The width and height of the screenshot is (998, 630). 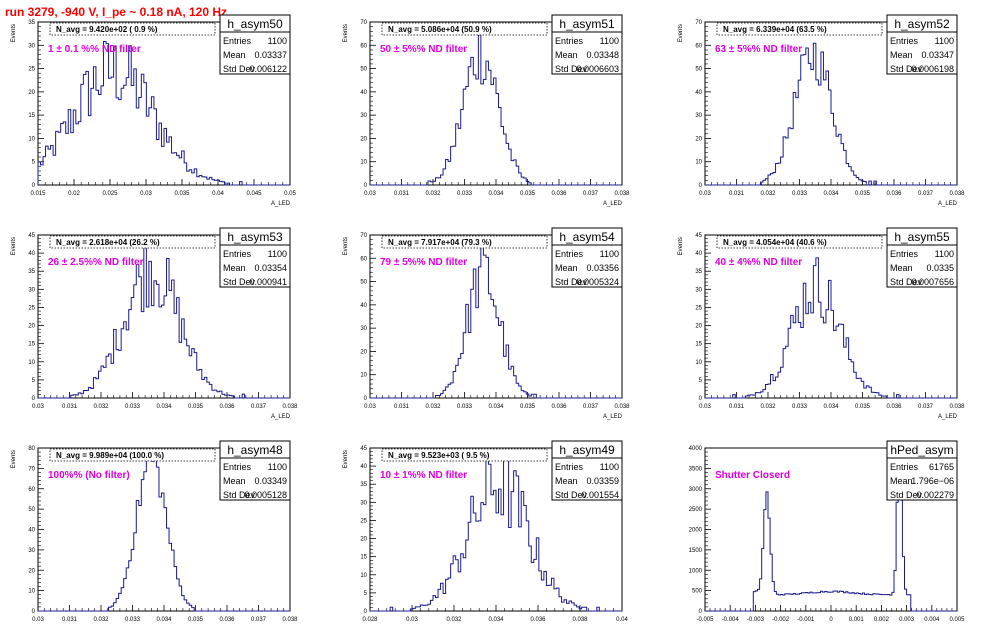 What do you see at coordinates (591, 407) in the screenshot?
I see `x-tick-label: 0.037` at bounding box center [591, 407].